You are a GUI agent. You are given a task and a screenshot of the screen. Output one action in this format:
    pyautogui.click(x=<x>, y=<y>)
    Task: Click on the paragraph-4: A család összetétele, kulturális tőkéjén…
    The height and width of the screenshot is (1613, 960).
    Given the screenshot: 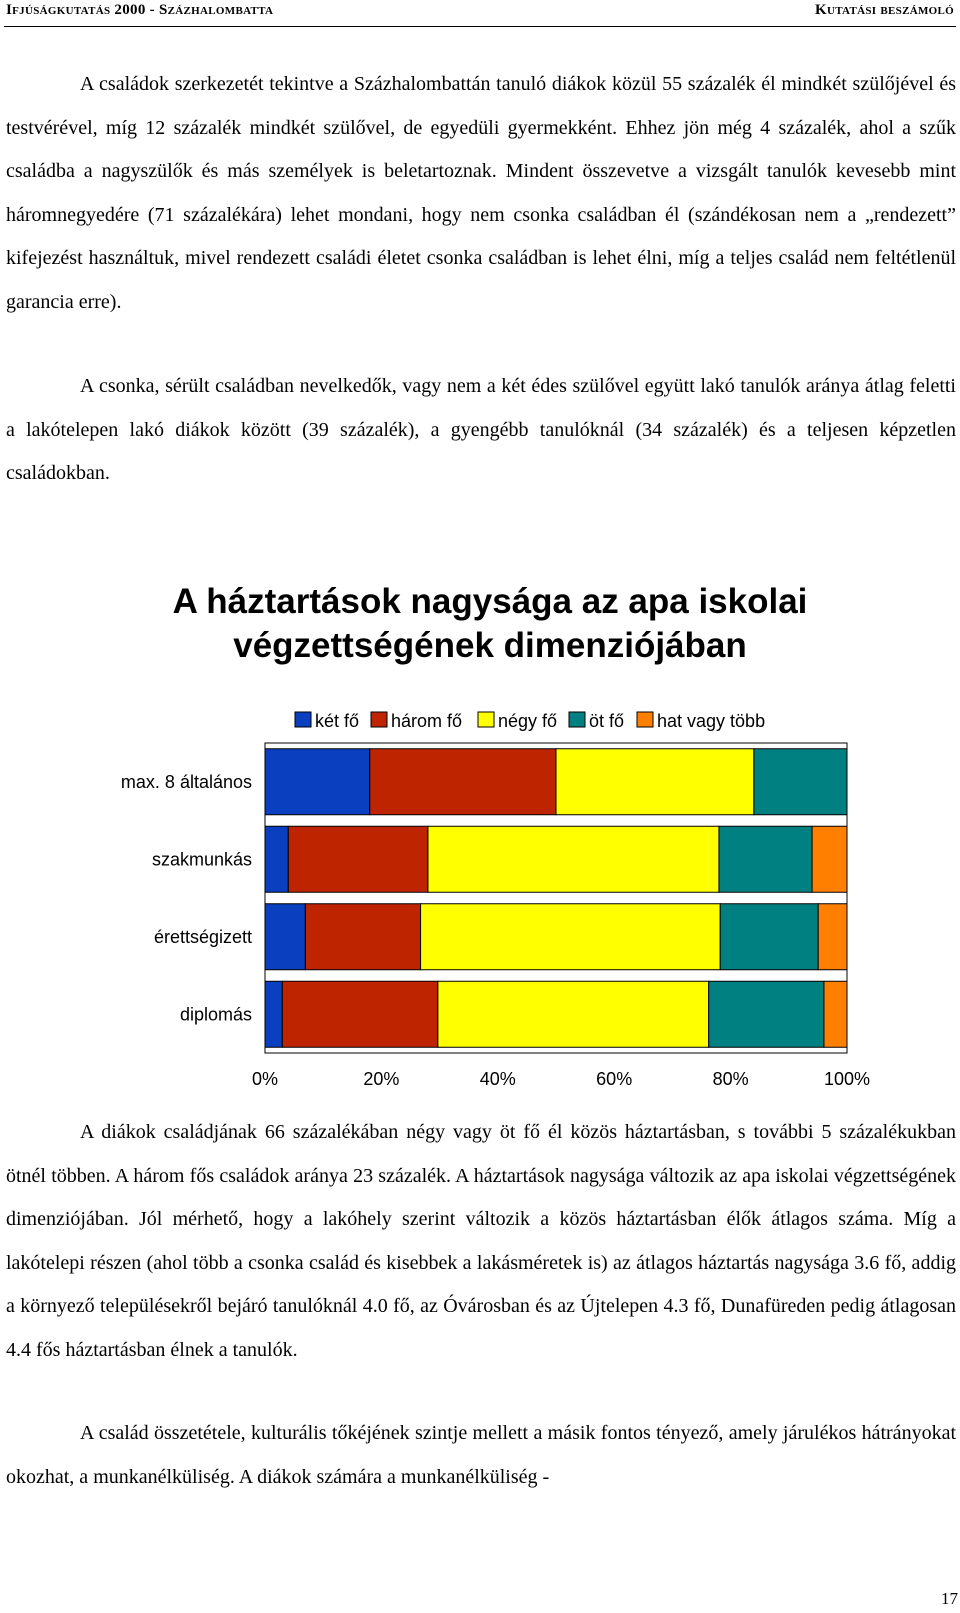 What is the action you would take?
    pyautogui.click(x=481, y=1455)
    